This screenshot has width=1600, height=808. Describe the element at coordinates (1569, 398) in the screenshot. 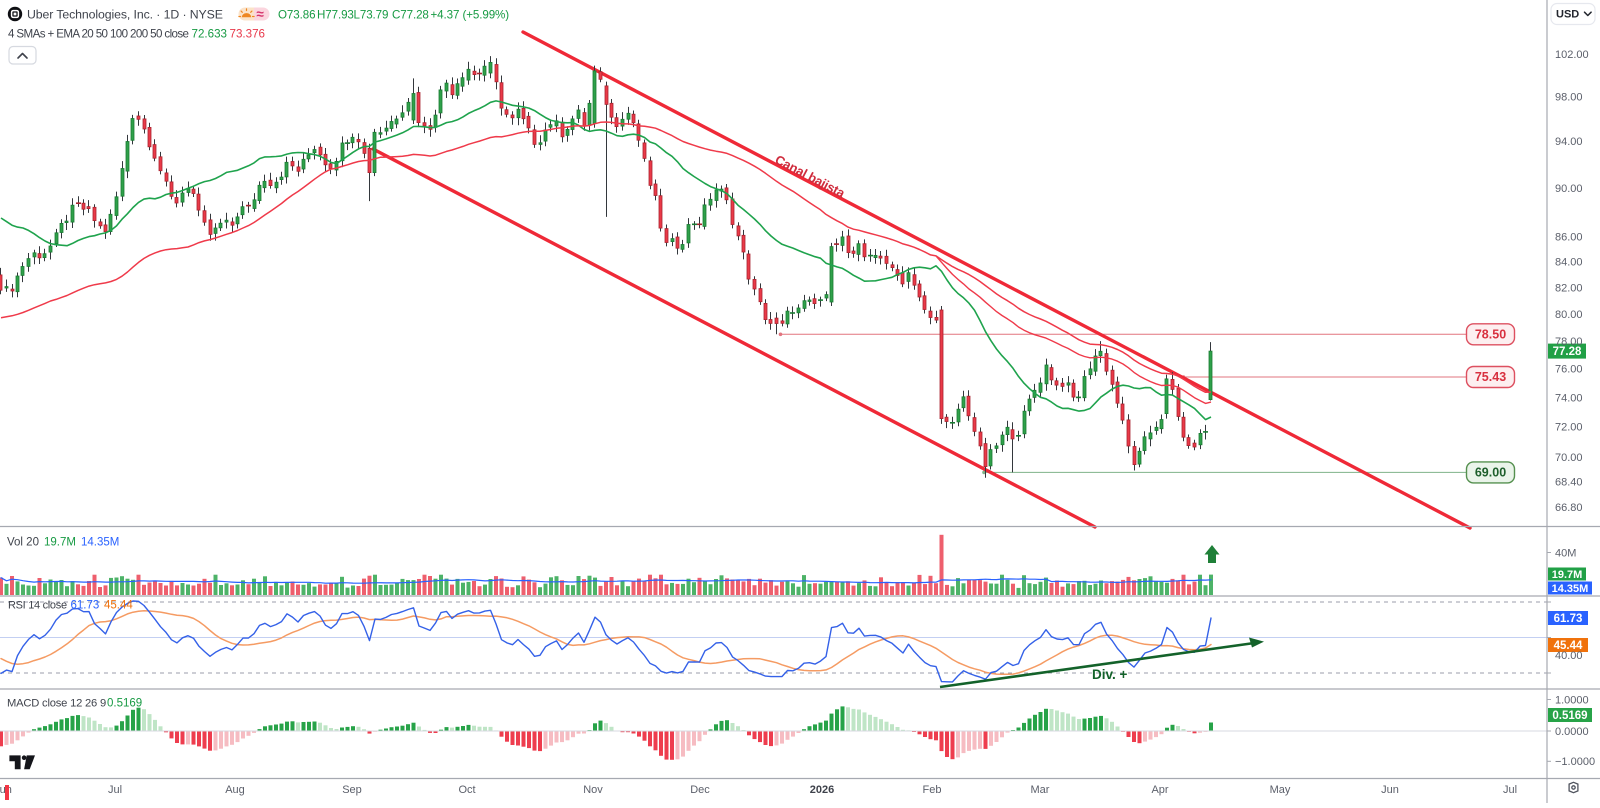

I see `svg-text: 74.00` at that location.